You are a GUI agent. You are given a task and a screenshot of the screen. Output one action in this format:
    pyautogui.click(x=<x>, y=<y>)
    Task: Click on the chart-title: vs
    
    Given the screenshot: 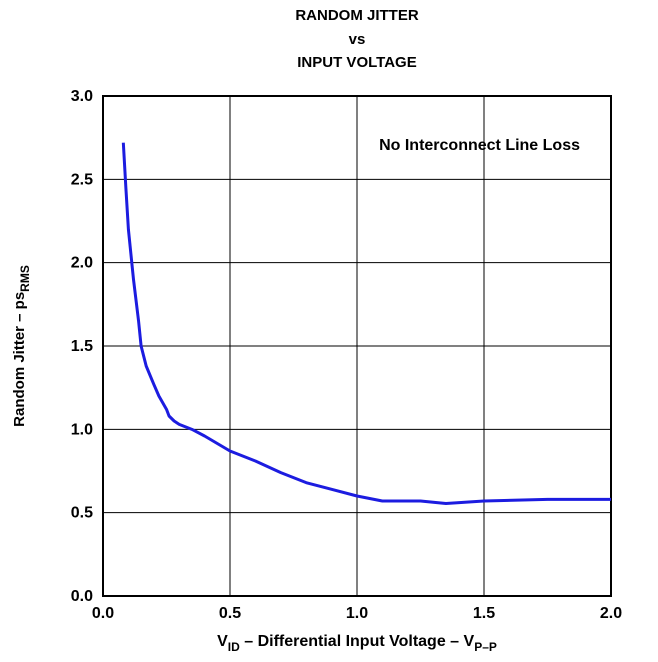 What is the action you would take?
    pyautogui.click(x=357, y=39)
    